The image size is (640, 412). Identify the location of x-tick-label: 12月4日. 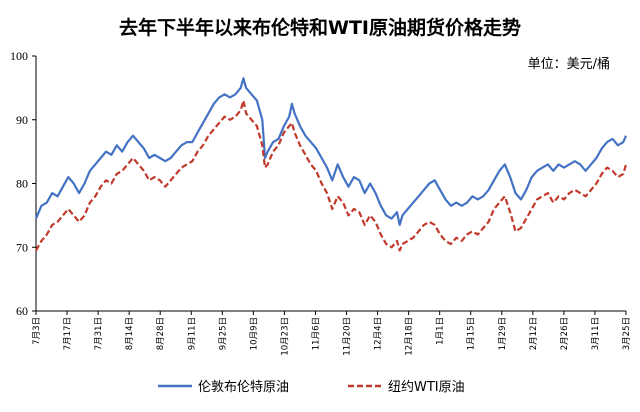
(379, 333).